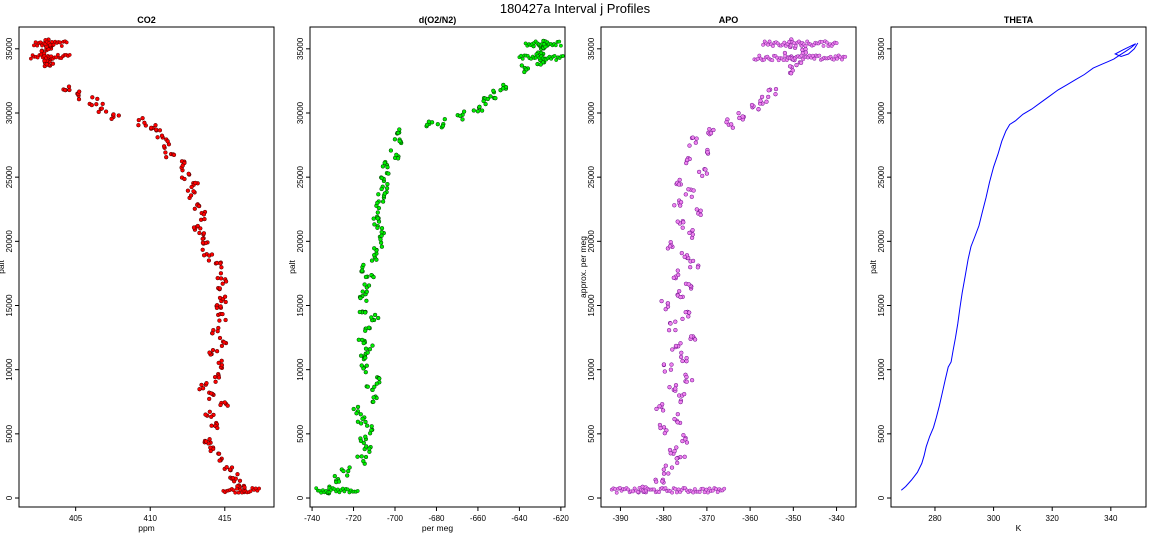 This screenshot has height=550, width=1150. Describe the element at coordinates (935, 518) in the screenshot. I see `x-tick-label: 280` at that location.